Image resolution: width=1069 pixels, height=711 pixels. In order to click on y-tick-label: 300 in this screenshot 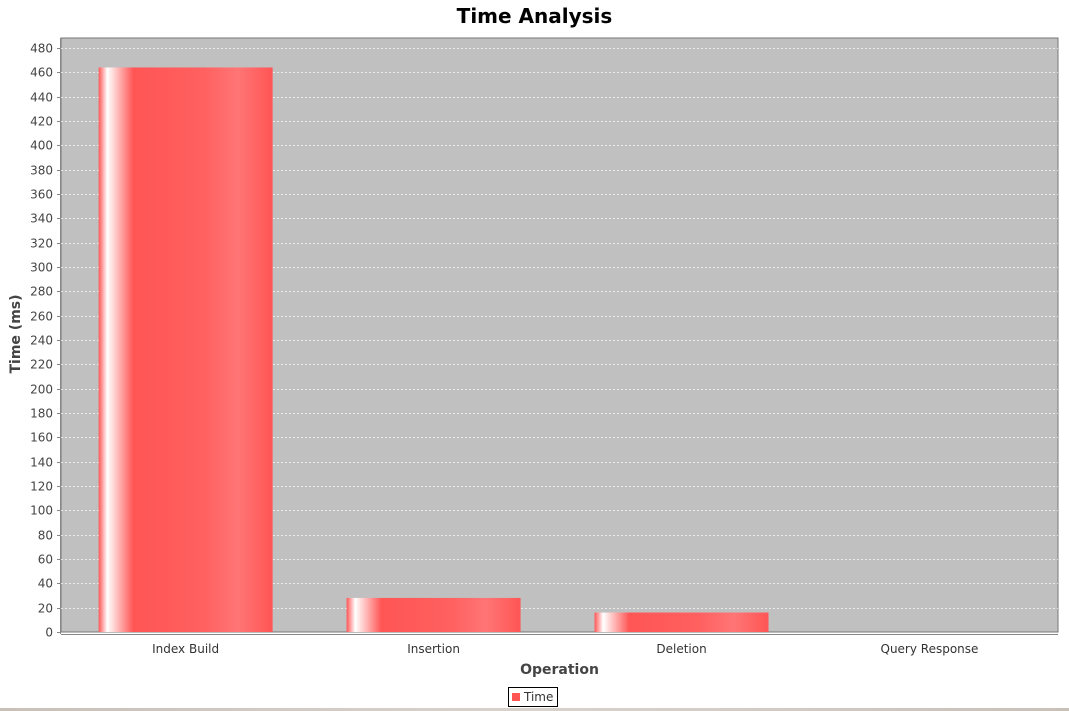, I will do `click(41, 268)`.